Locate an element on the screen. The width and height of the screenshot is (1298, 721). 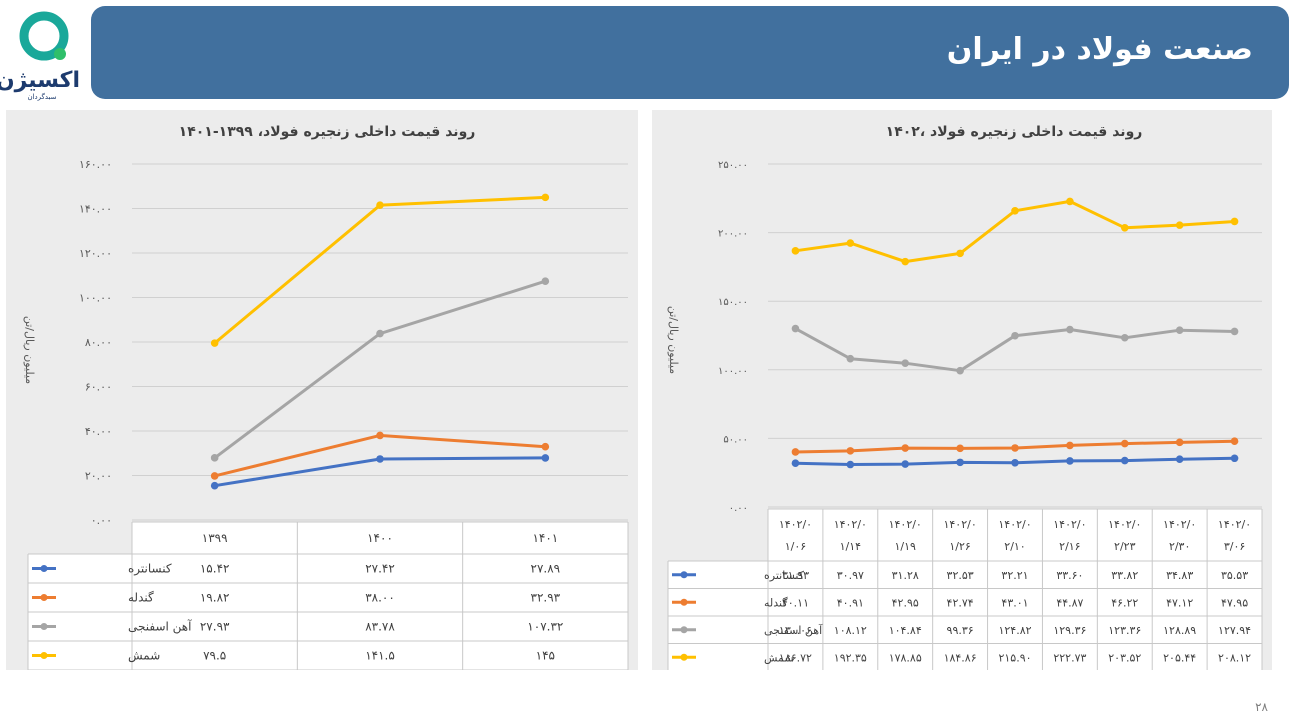
table-cell-value: ۱۴۱.۵ is located at coordinates (380, 656).